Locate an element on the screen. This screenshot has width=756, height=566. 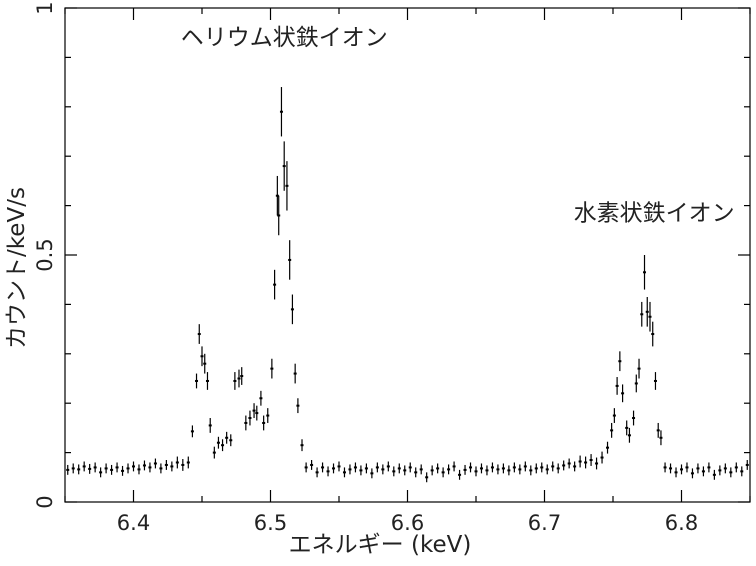
y-tick-label: 0 is located at coordinates (45, 501).